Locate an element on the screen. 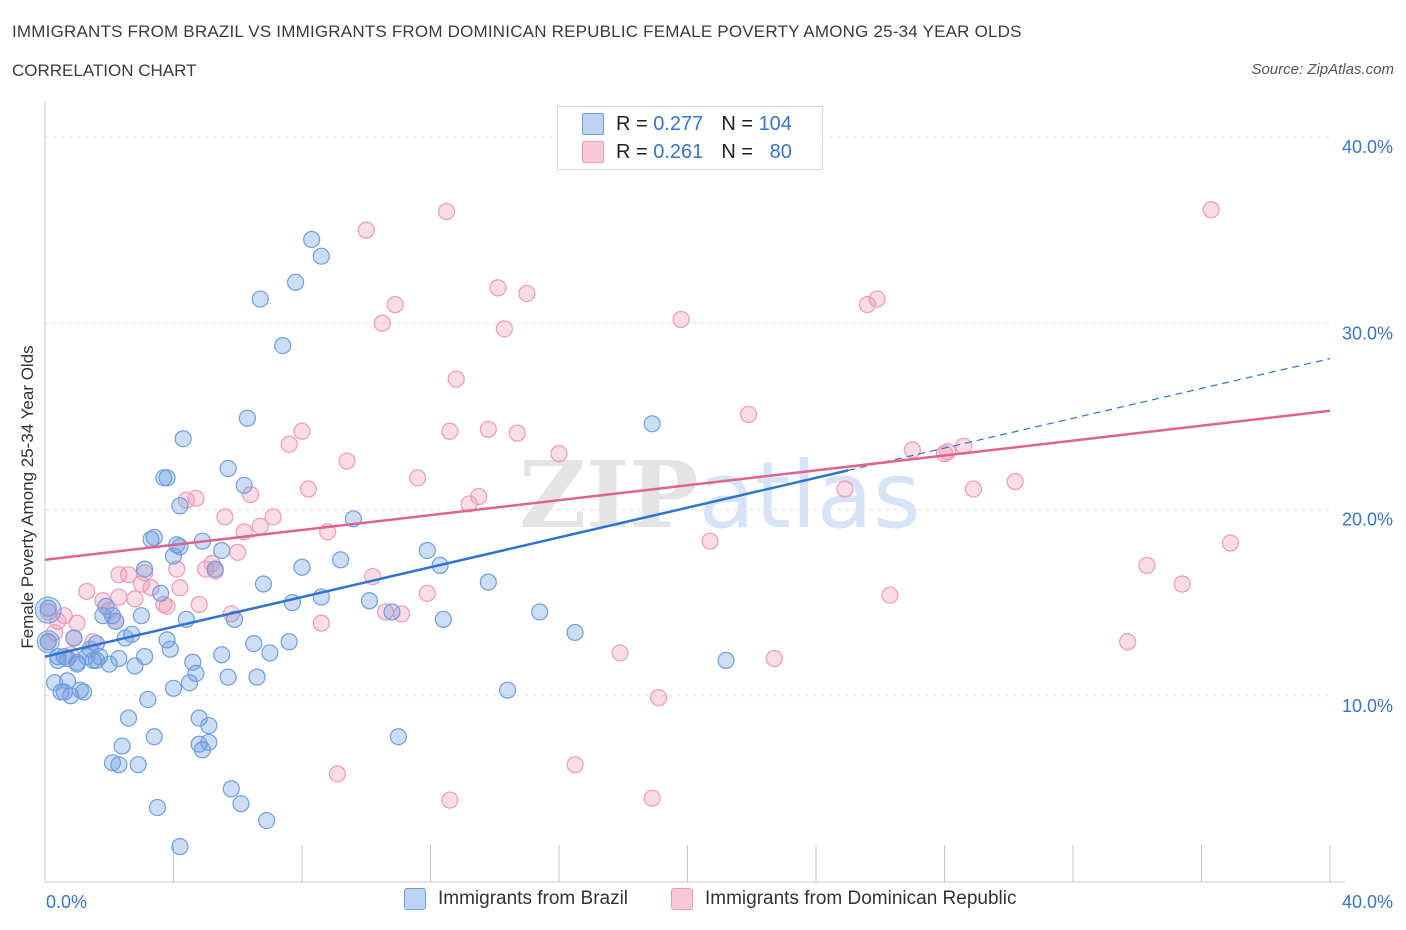 This screenshot has width=1406, height=930. chart-subtitle: CORRELATION CHART is located at coordinates (104, 70).